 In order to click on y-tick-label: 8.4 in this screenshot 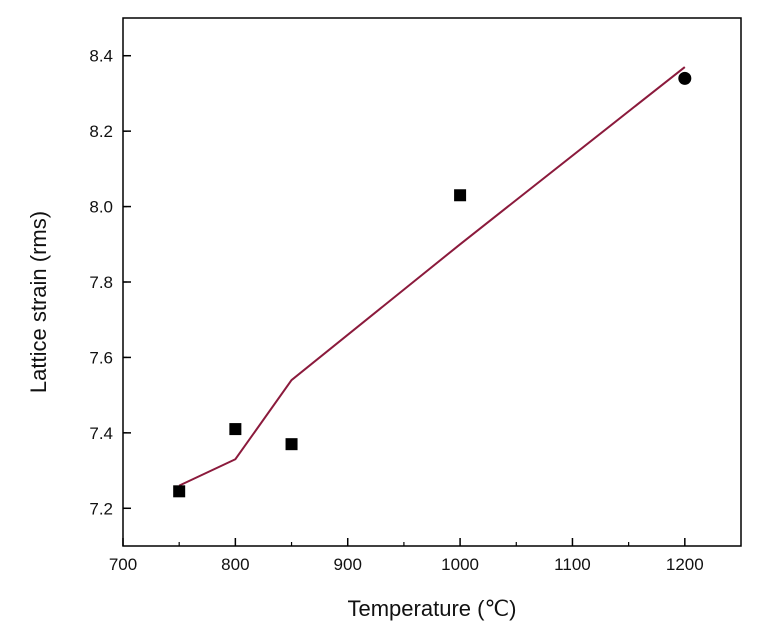, I will do `click(101, 56)`.